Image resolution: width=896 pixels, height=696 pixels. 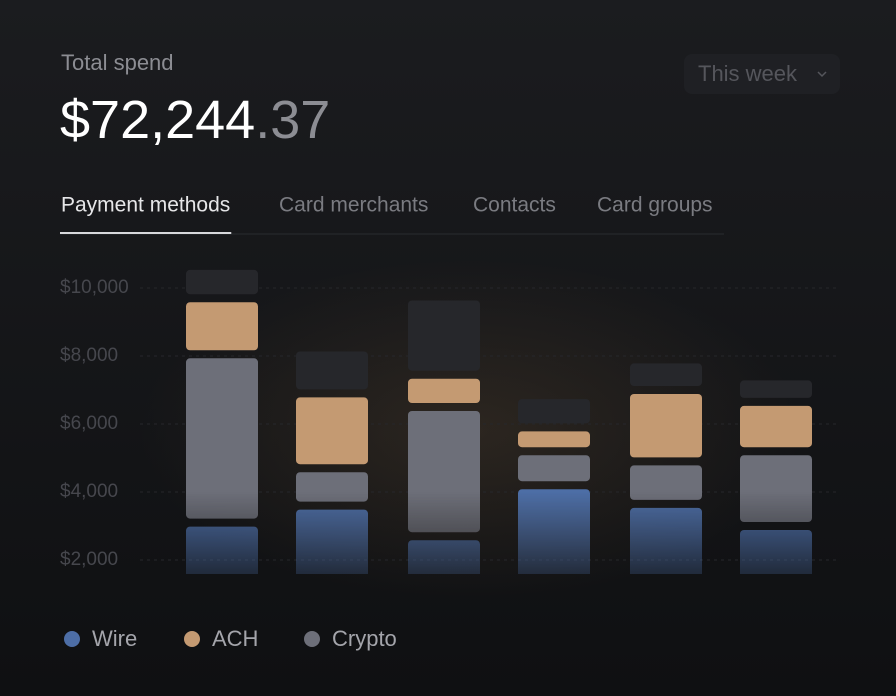 What do you see at coordinates (353, 205) in the screenshot?
I see `tab: Card merchants` at bounding box center [353, 205].